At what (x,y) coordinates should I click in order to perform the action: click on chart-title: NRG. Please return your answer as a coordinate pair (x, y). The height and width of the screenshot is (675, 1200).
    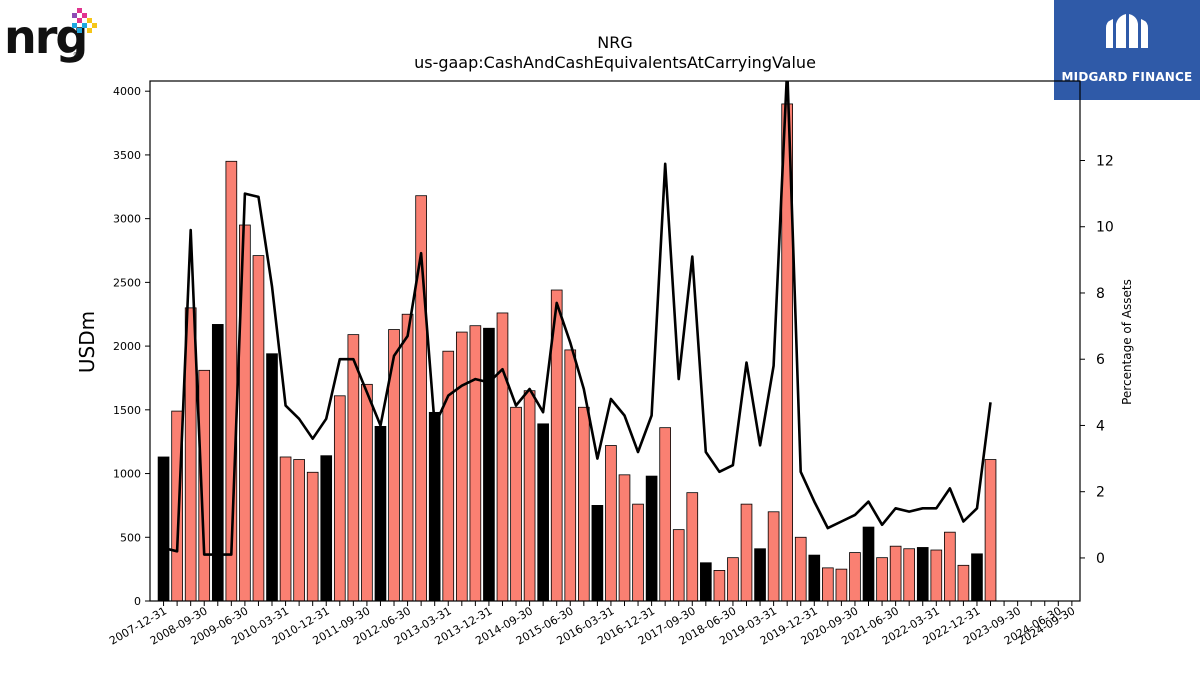
    Looking at the image, I should click on (614, 42).